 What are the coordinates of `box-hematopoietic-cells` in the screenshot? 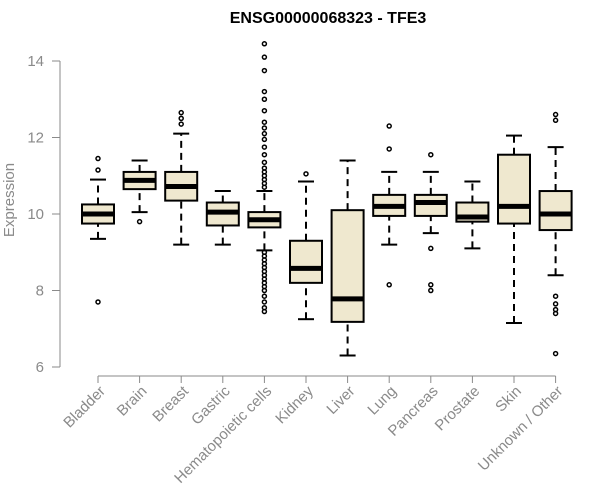 It's located at (264, 178).